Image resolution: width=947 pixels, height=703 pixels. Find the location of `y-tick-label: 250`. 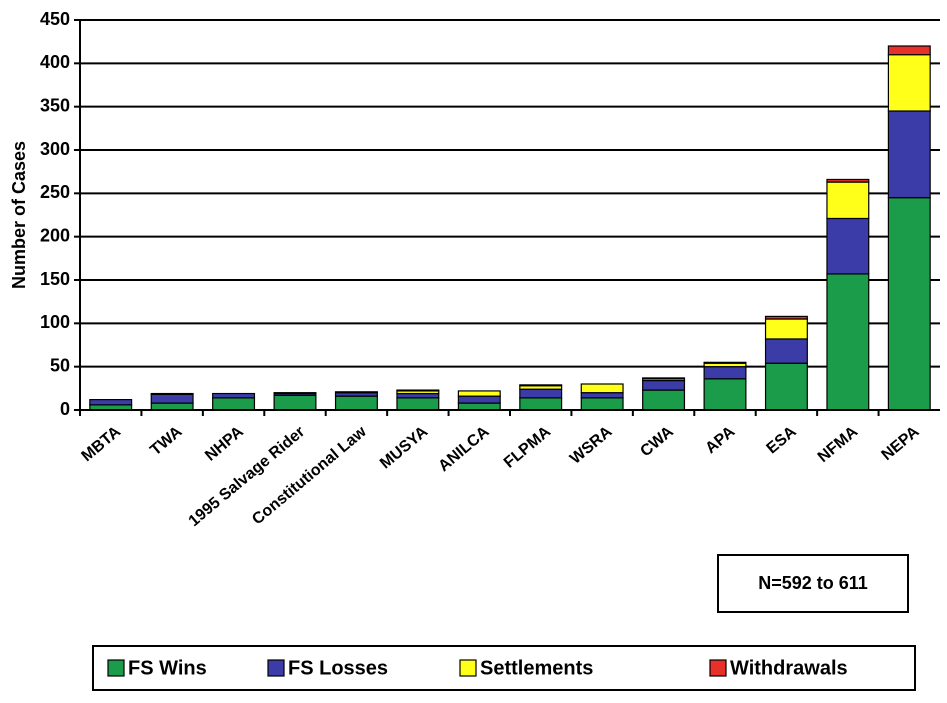

y-tick-label: 250 is located at coordinates (55, 192).